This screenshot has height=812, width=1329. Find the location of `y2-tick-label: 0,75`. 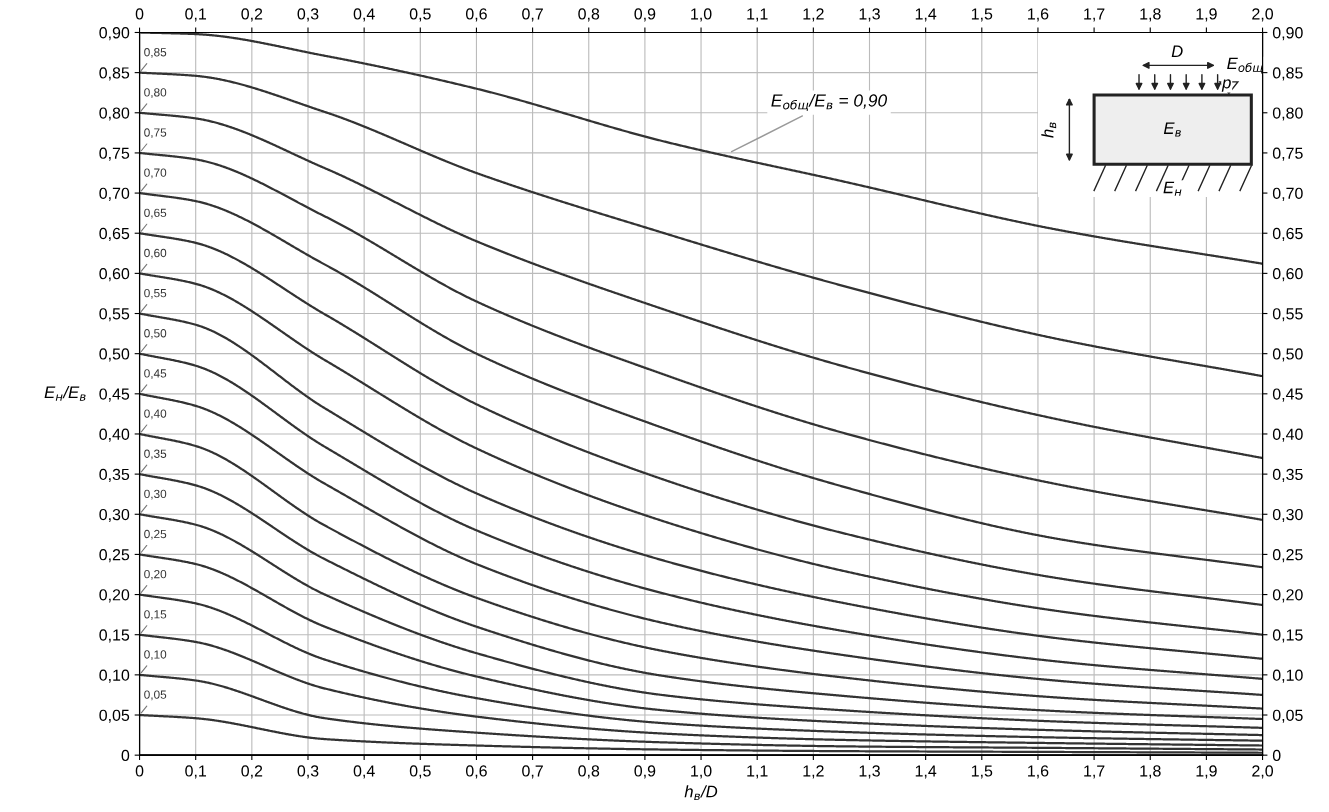

y2-tick-label: 0,75 is located at coordinates (1287, 154).